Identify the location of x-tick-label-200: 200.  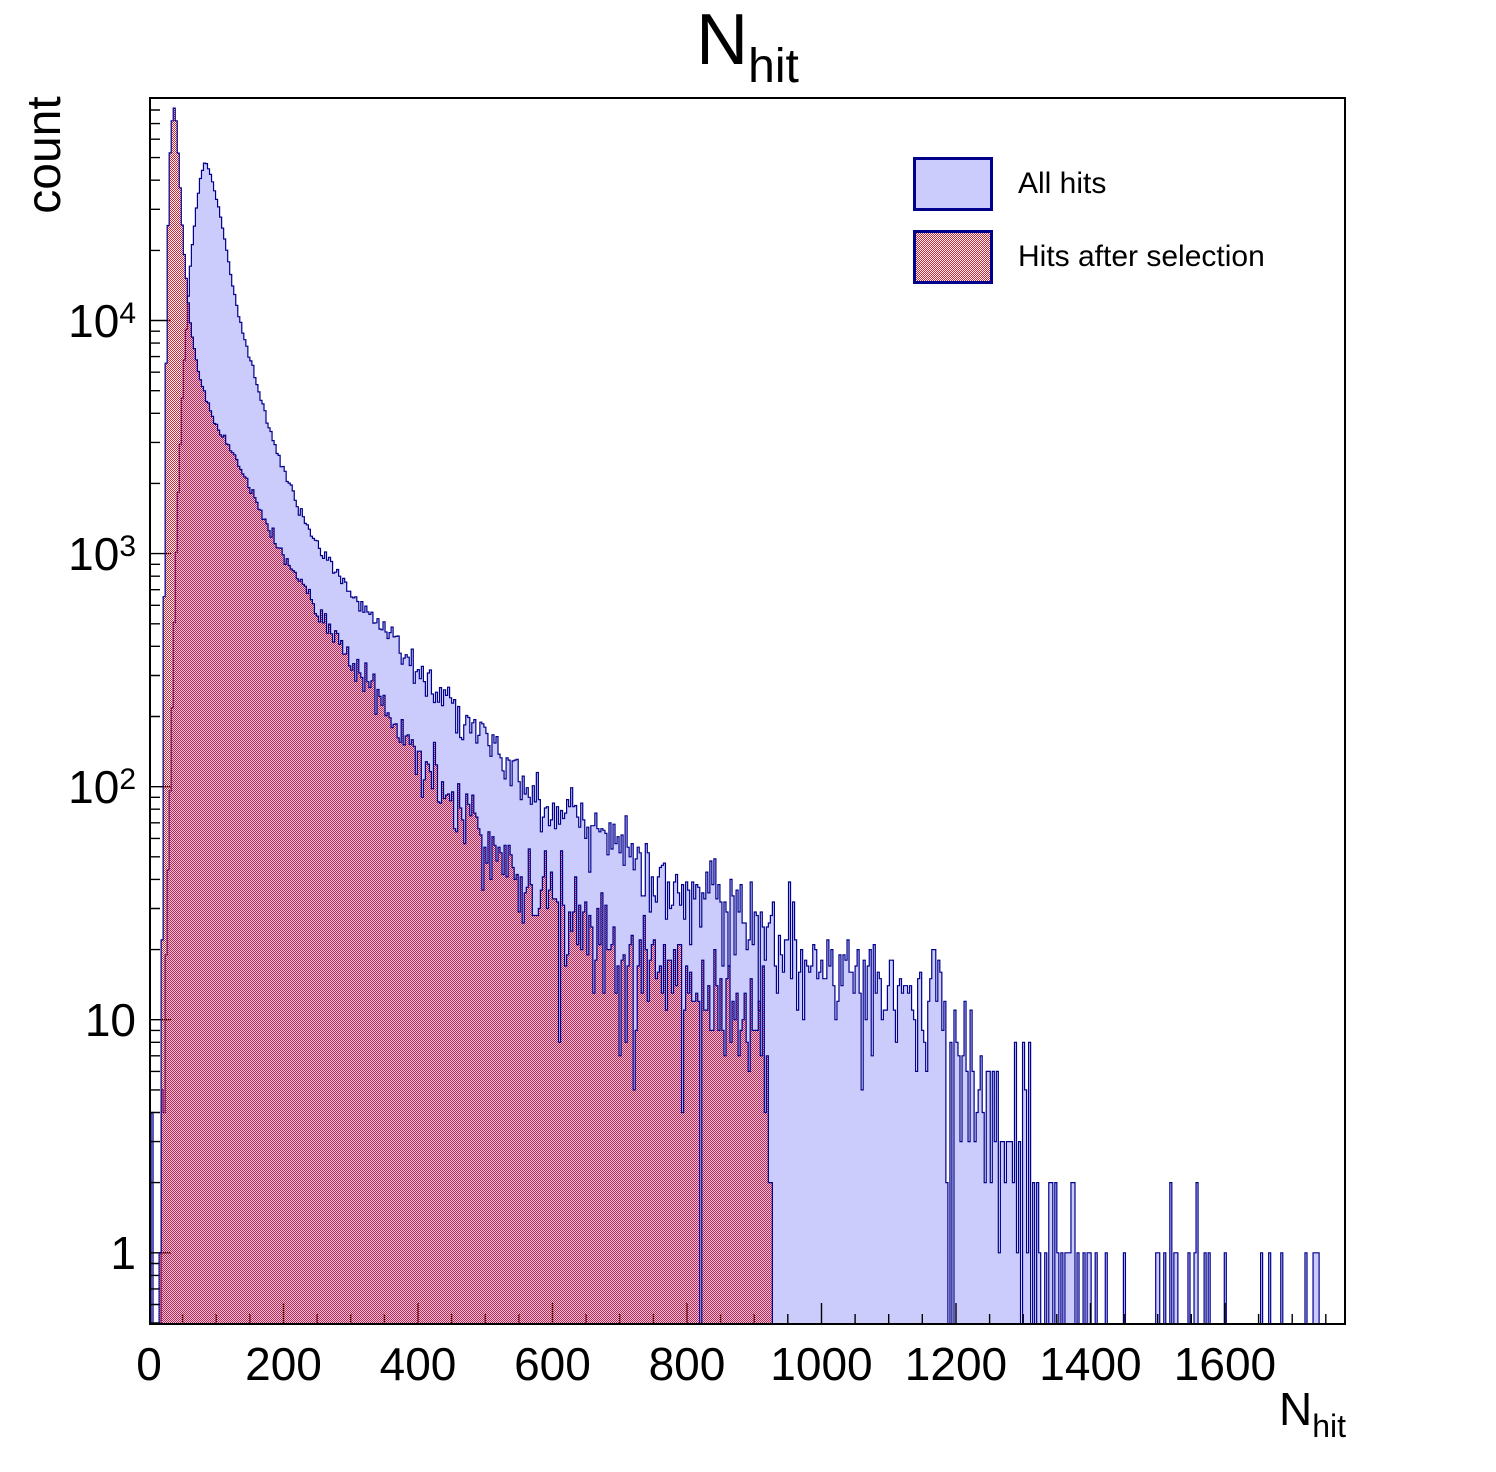
(283, 1364).